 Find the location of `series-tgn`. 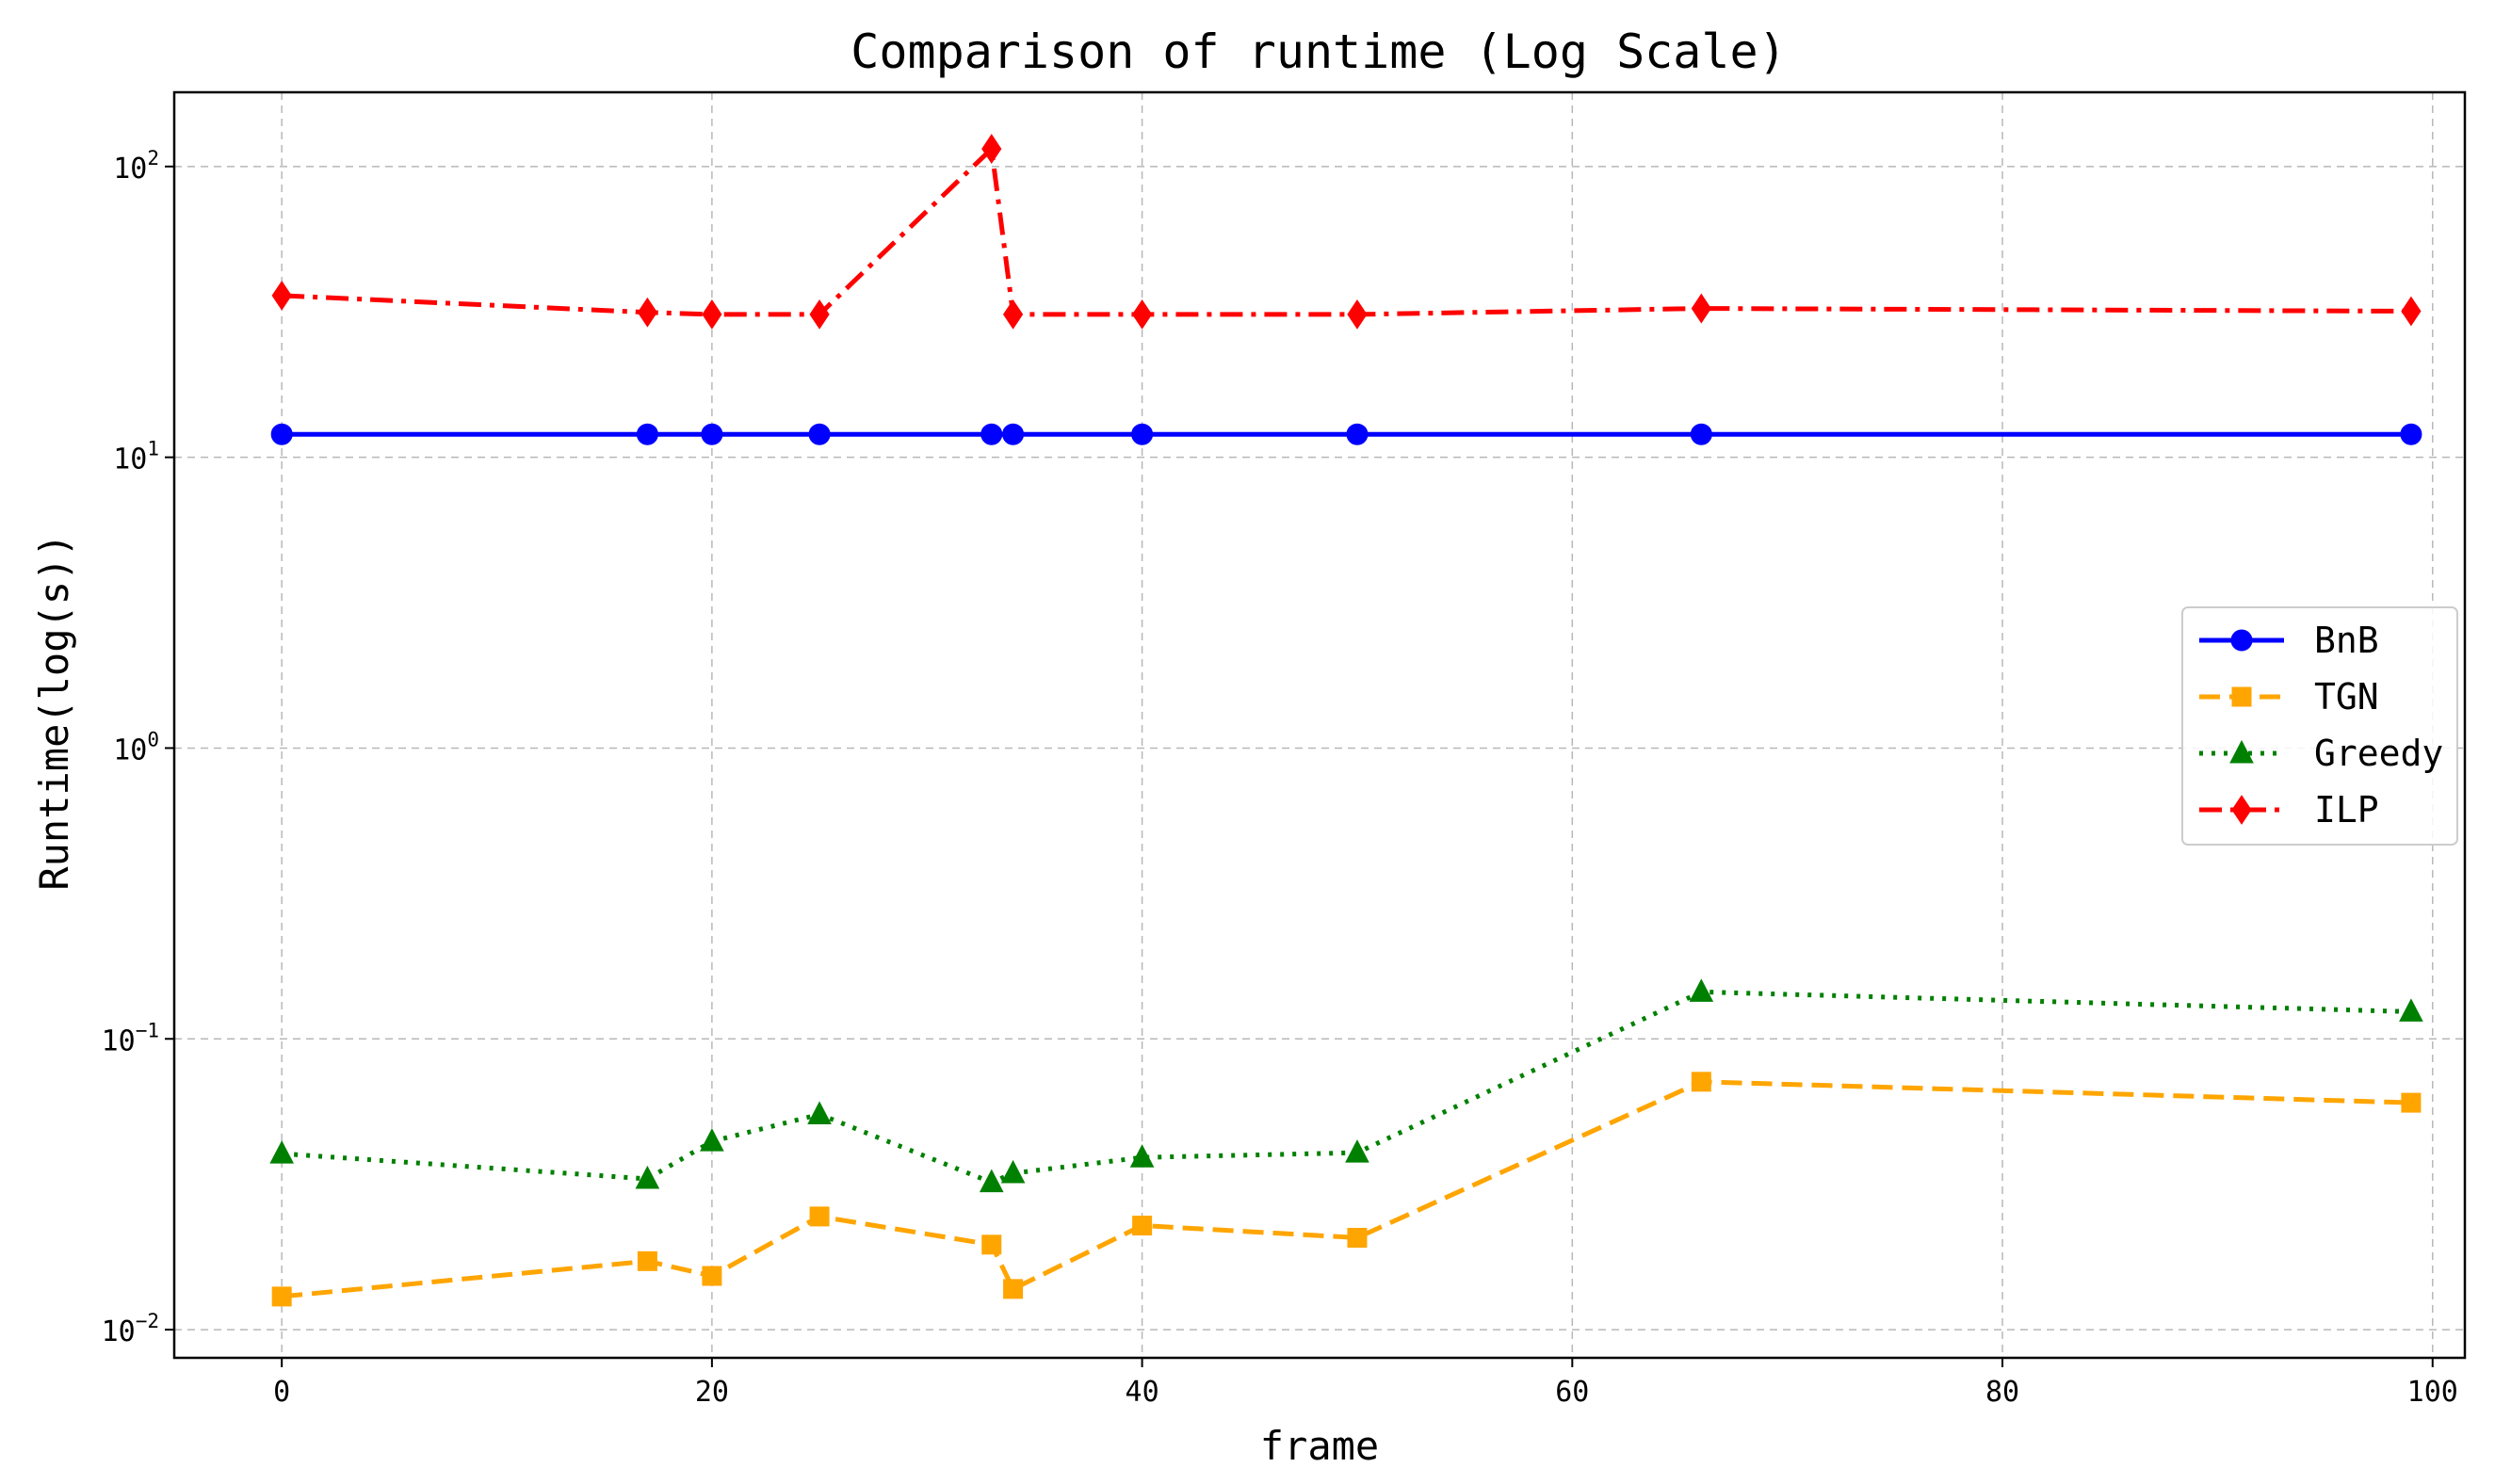

series-tgn is located at coordinates (1346, 1189).